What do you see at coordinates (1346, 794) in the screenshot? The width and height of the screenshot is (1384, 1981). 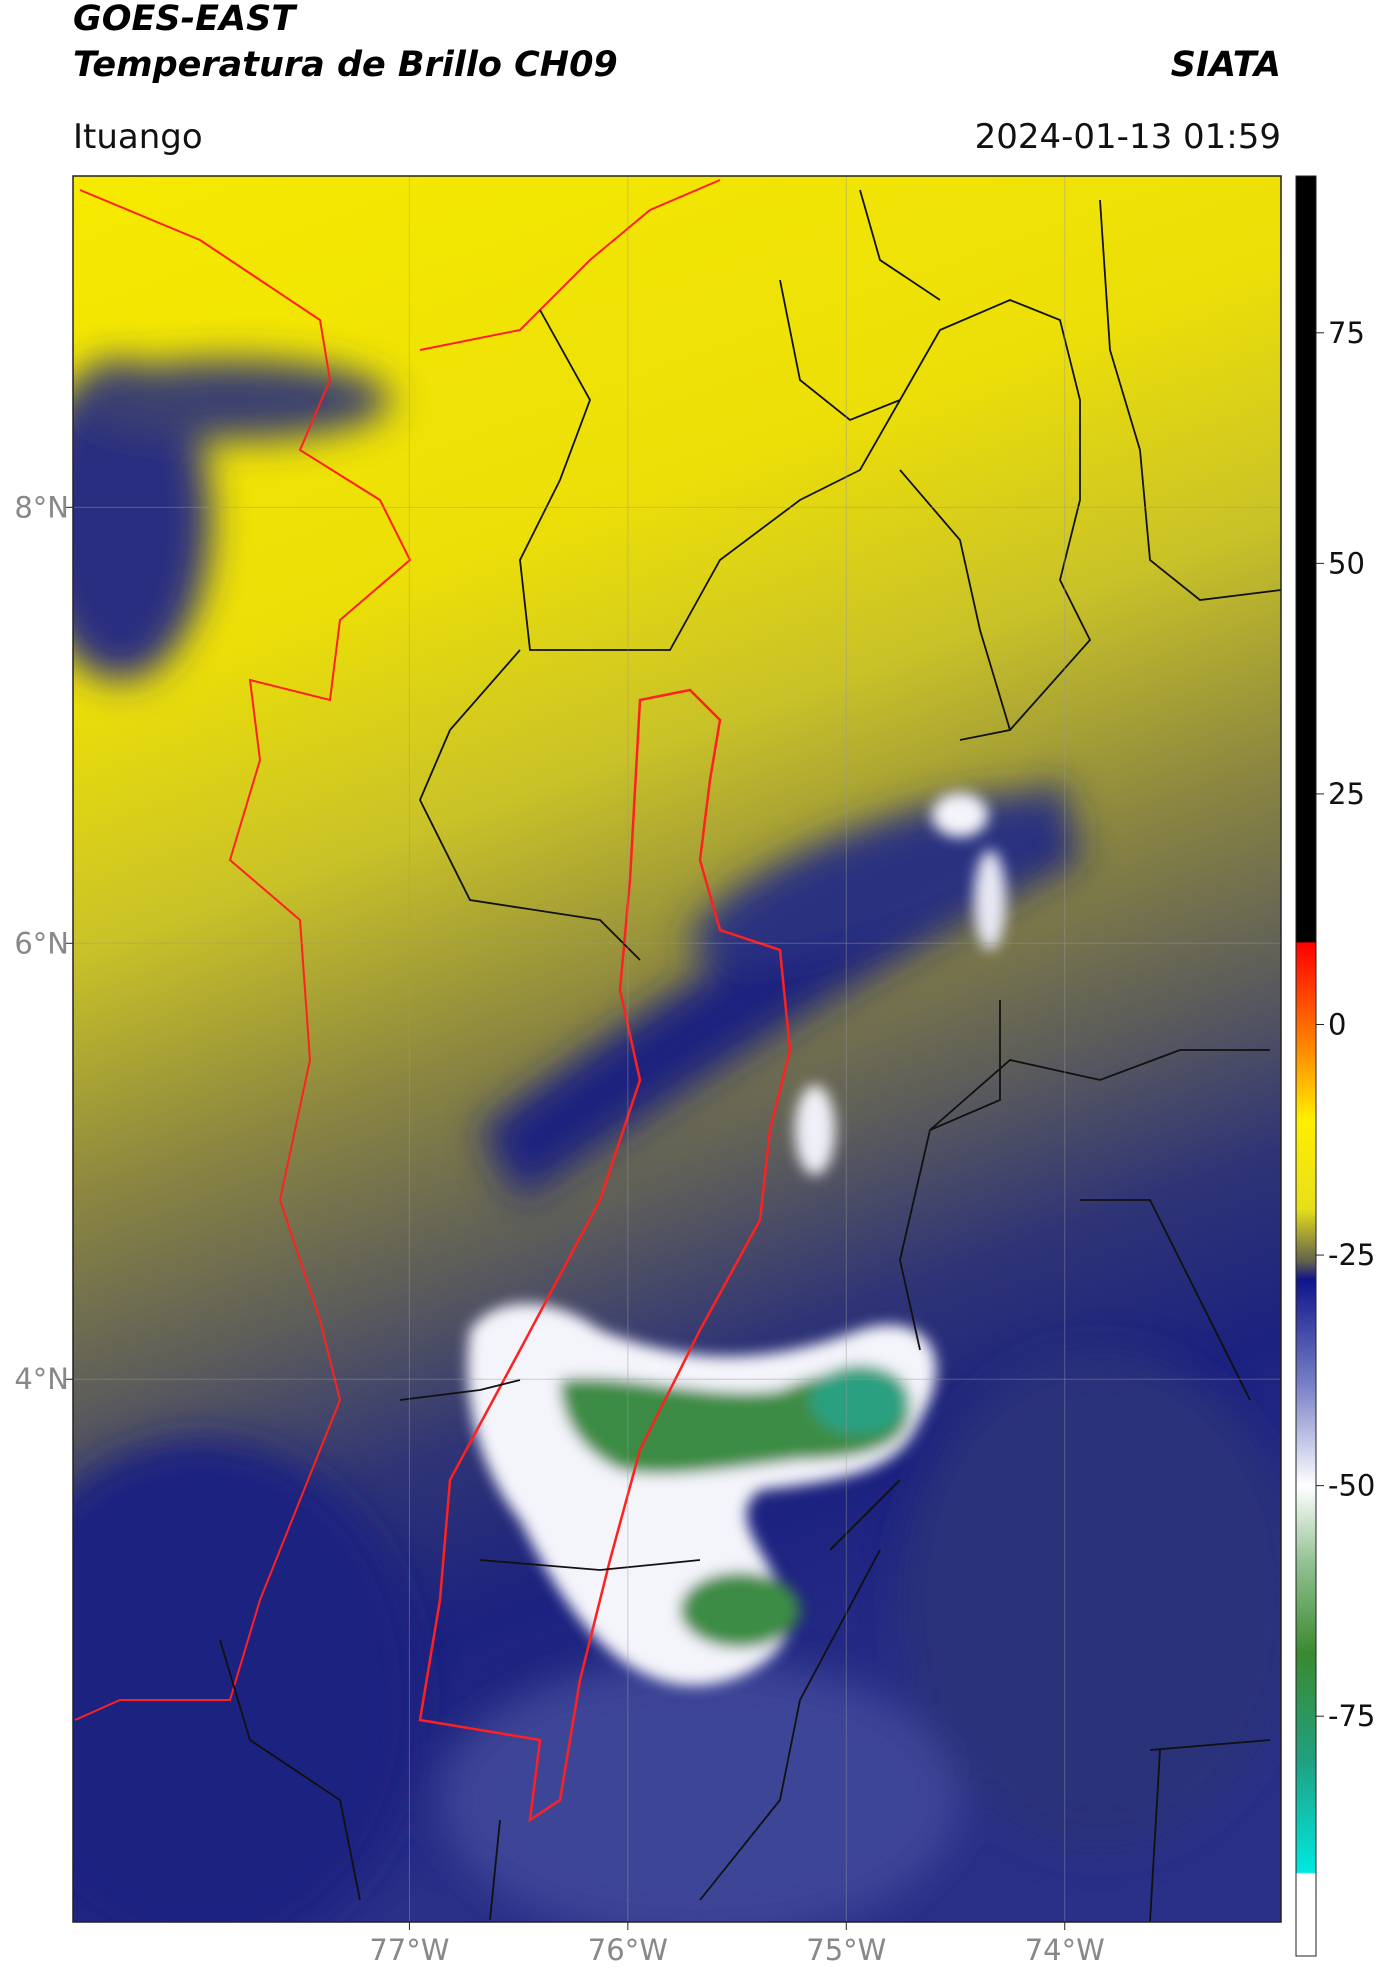 I see `colorbar-tick-label: 25` at bounding box center [1346, 794].